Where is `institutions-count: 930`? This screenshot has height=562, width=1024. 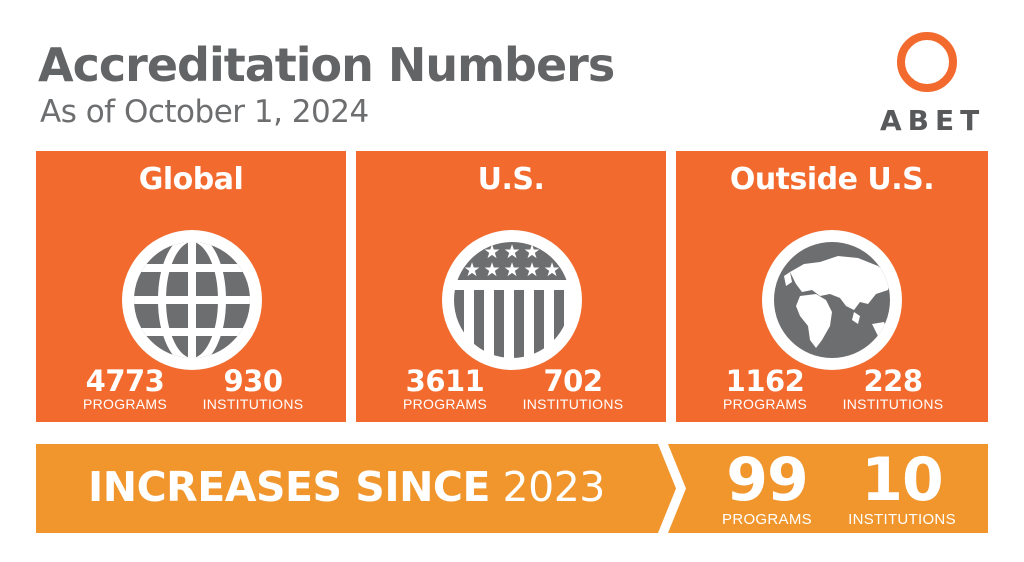 institutions-count: 930 is located at coordinates (253, 381).